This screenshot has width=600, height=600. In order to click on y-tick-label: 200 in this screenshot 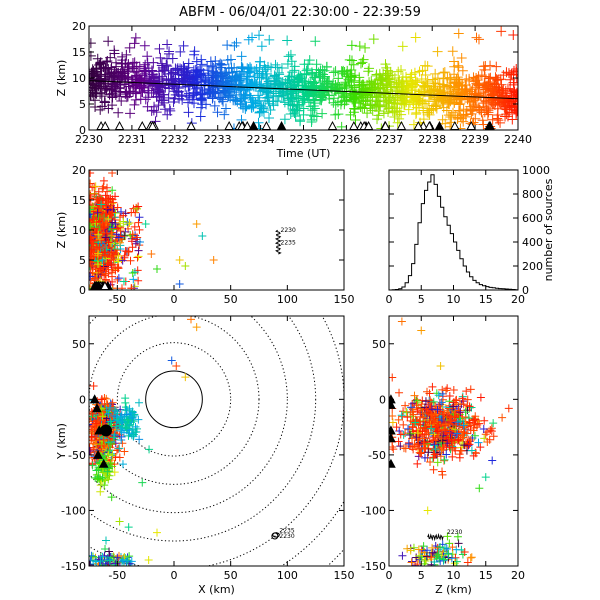, I will do `click(532, 266)`.